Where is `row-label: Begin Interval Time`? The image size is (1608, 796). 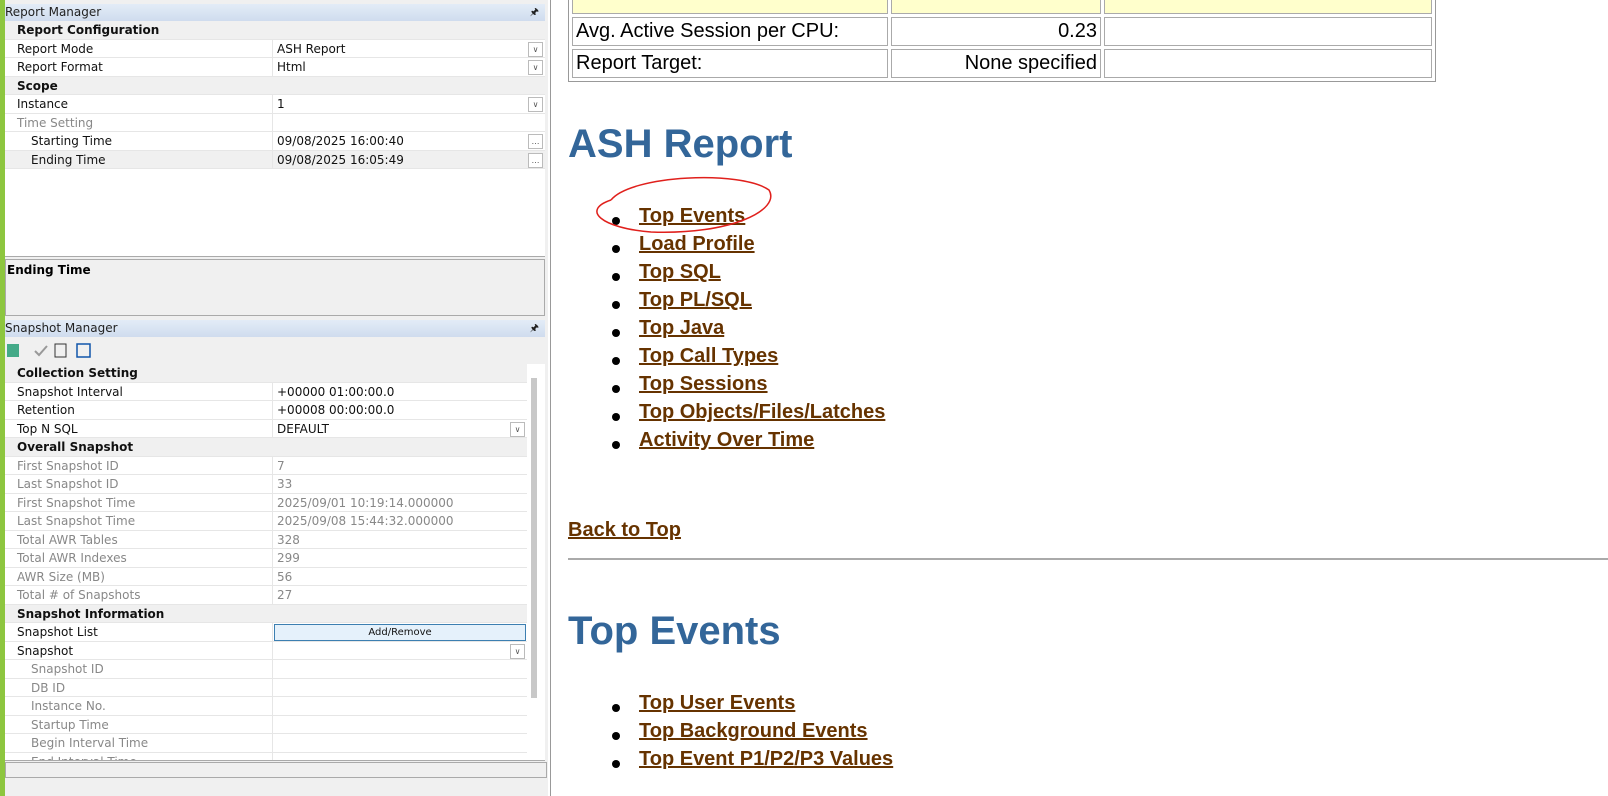 row-label: Begin Interval Time is located at coordinates (90, 743).